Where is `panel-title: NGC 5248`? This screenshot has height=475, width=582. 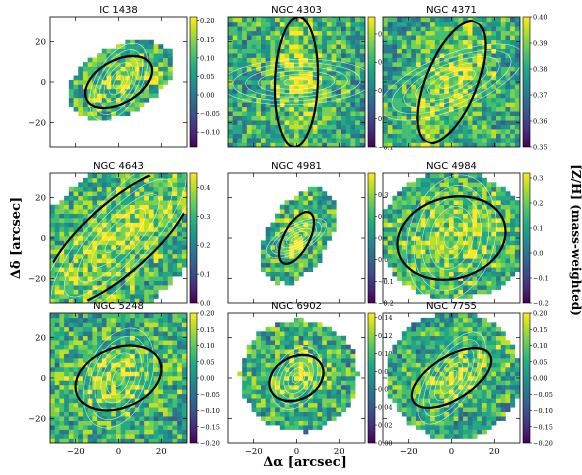 panel-title: NGC 5248 is located at coordinates (118, 306).